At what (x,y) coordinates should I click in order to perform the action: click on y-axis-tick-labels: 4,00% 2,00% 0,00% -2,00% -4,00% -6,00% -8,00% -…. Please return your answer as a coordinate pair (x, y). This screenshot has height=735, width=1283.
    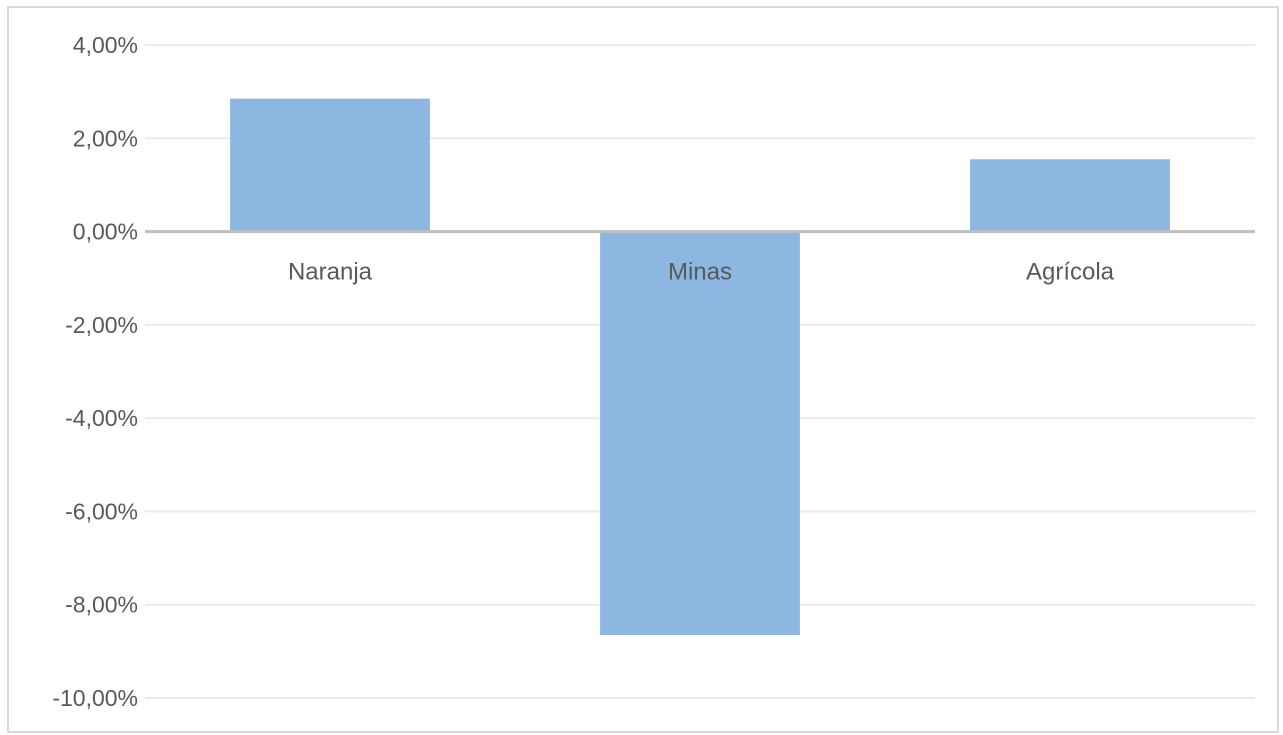
    Looking at the image, I should click on (95, 371).